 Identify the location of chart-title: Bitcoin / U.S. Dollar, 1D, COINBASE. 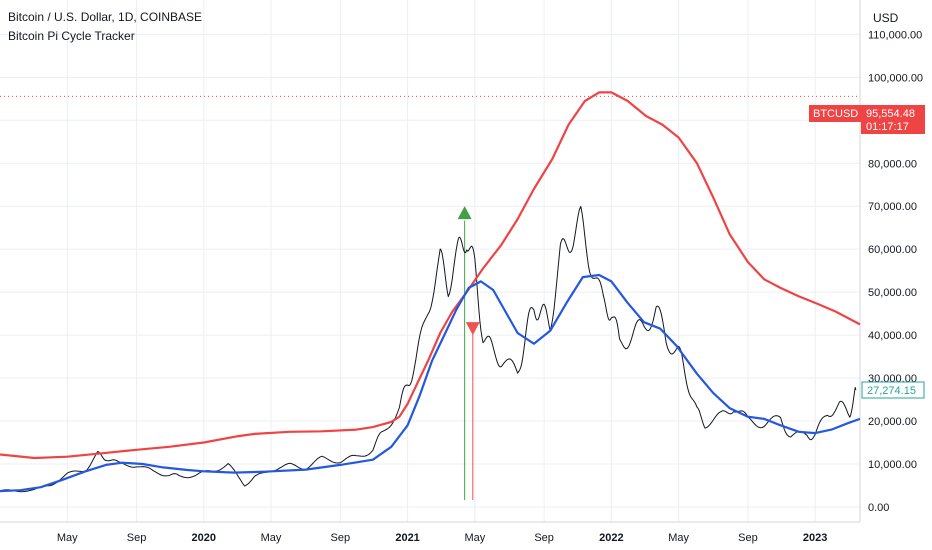
(105, 17).